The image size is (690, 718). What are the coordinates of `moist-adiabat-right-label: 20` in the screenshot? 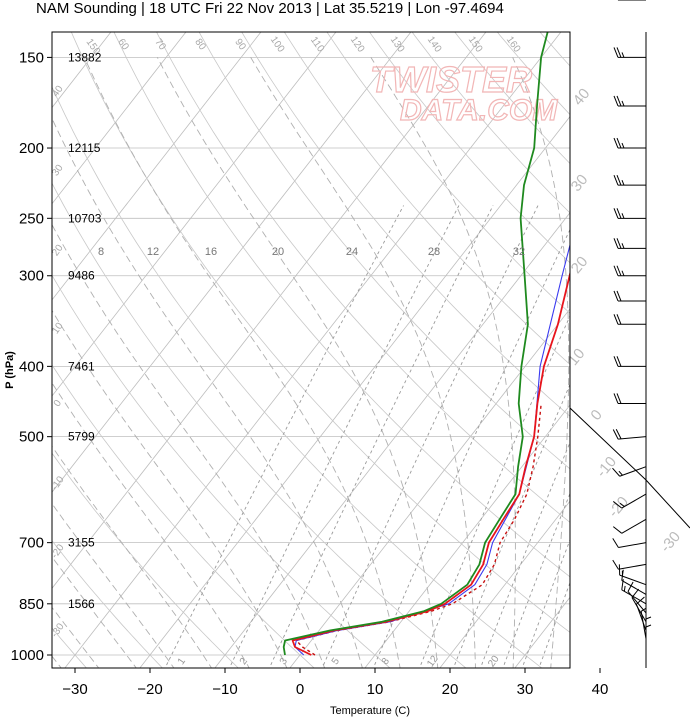 It's located at (580, 265).